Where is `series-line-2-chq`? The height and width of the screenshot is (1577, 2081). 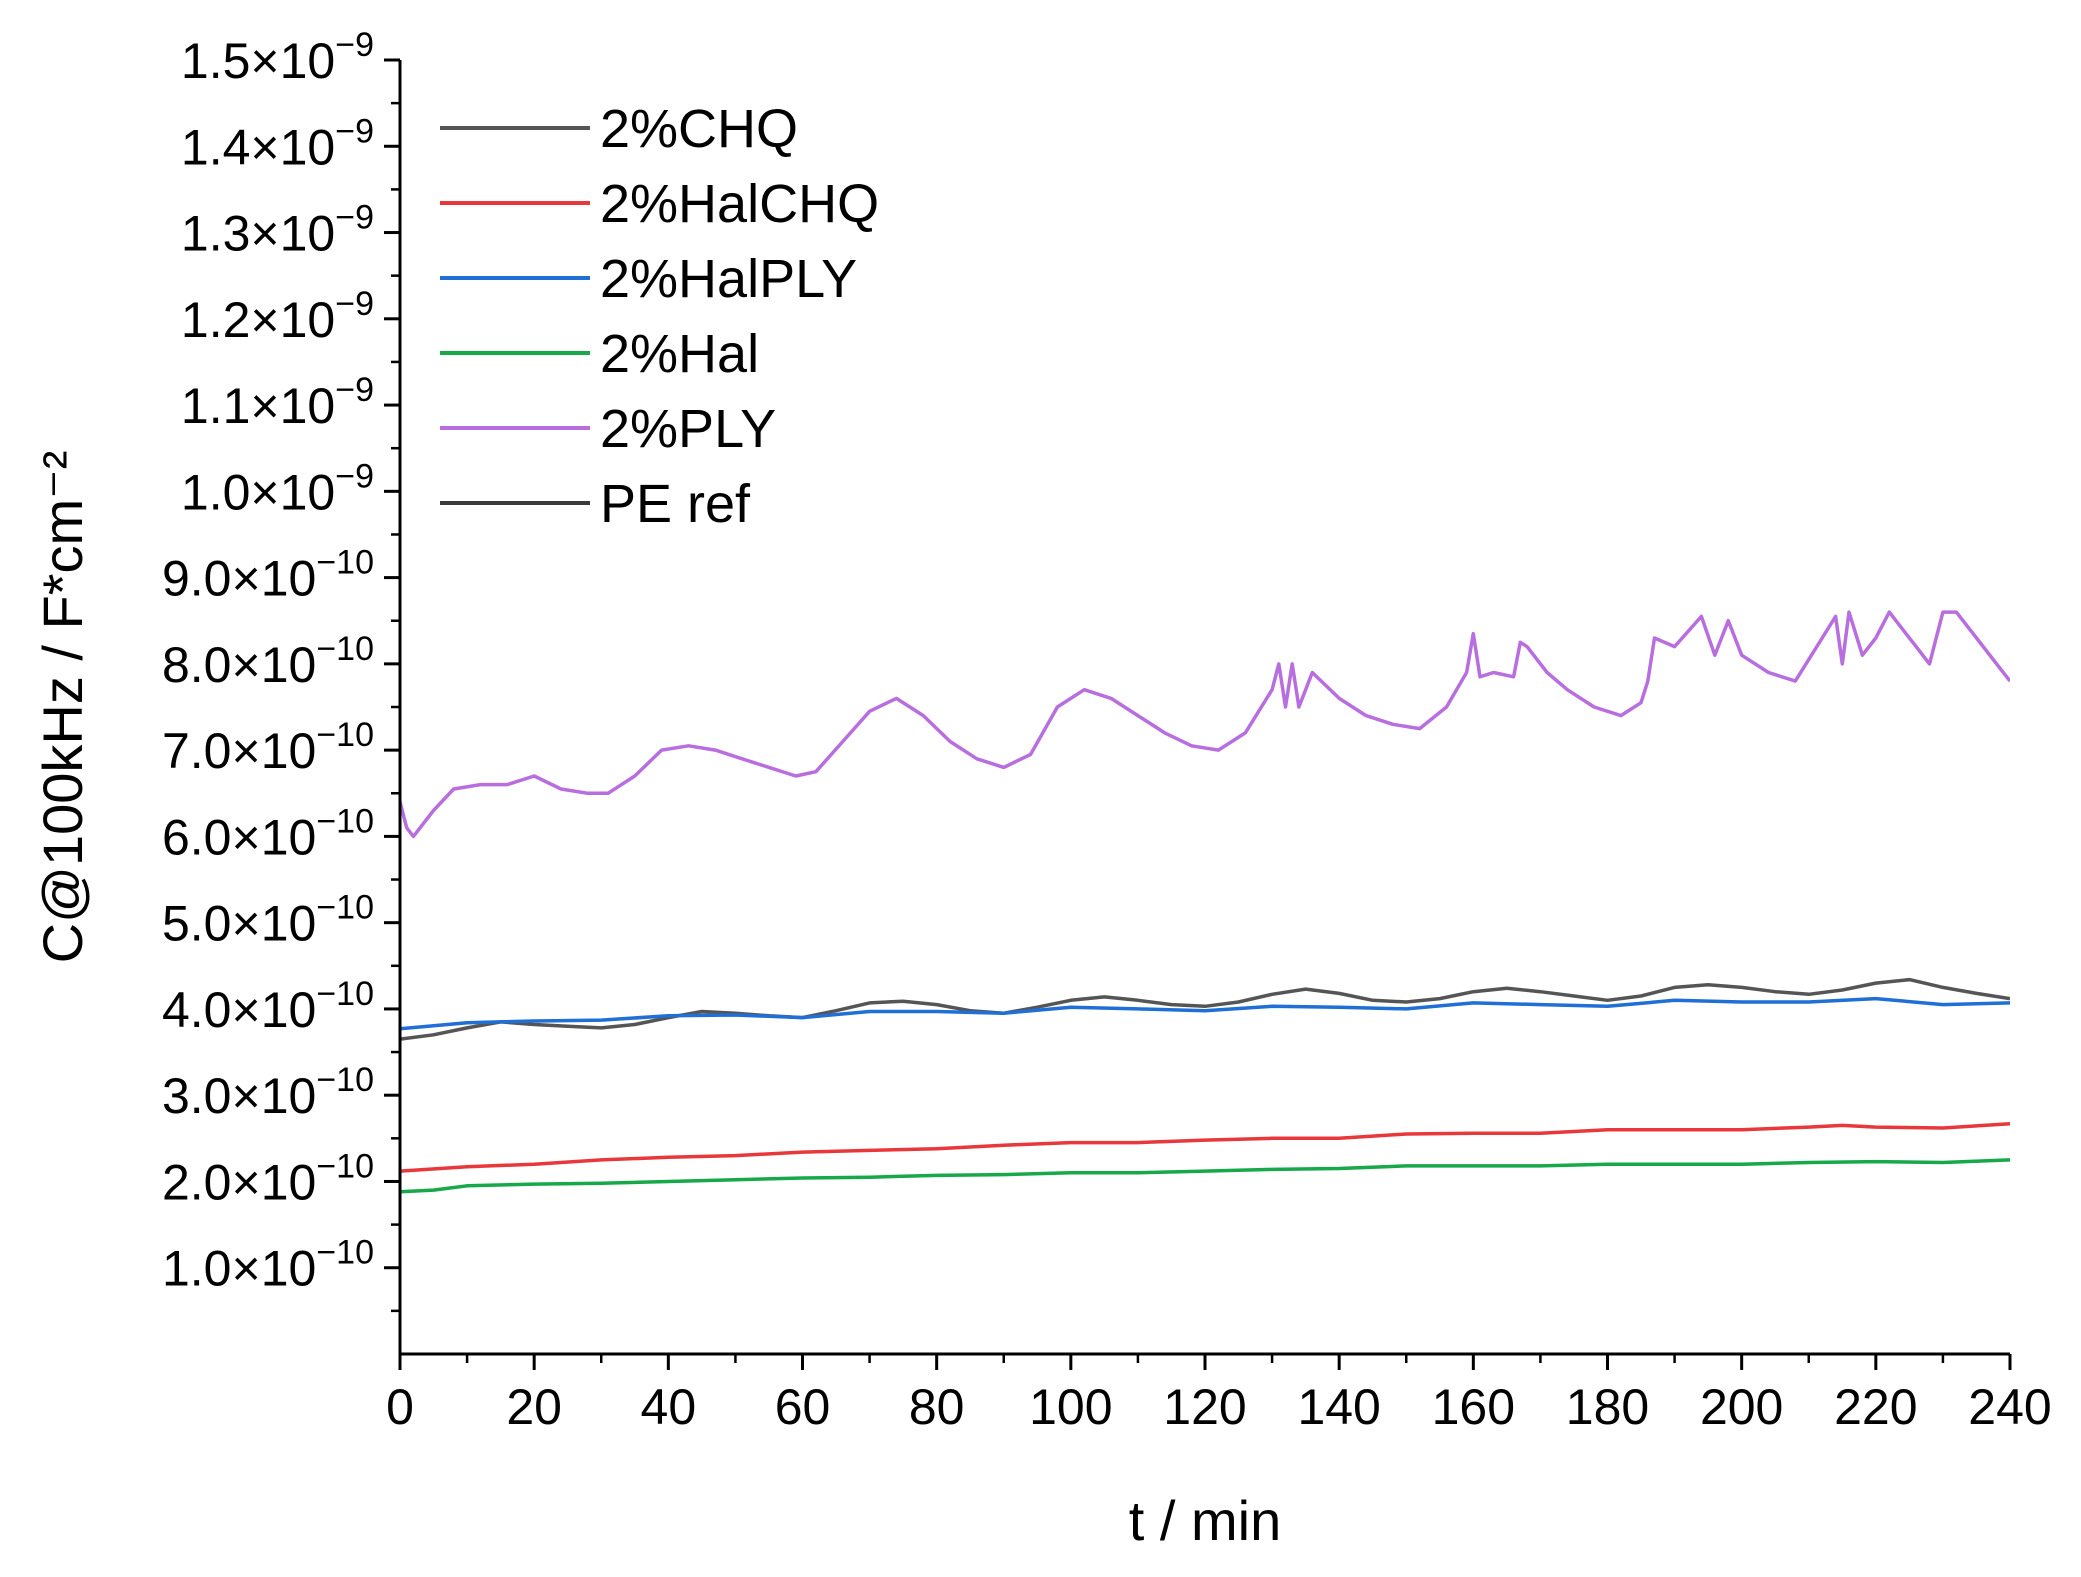 series-line-2-chq is located at coordinates (1205, 1009).